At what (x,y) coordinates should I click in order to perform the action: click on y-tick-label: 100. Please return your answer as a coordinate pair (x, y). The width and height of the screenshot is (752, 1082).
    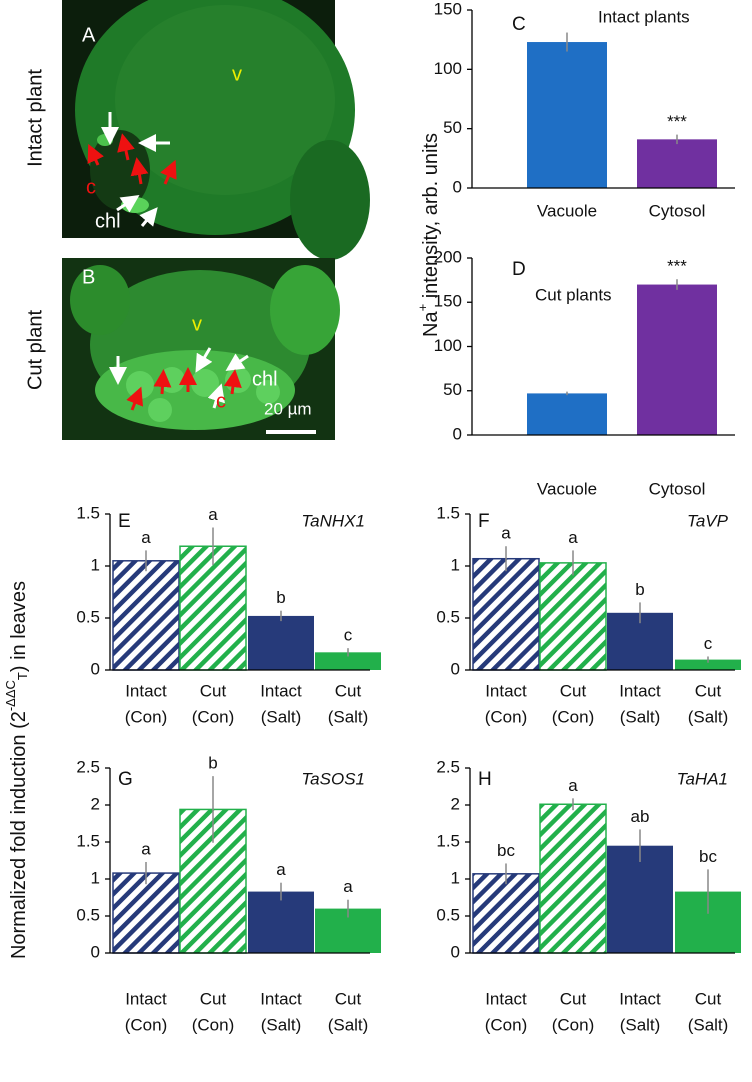
    Looking at the image, I should click on (448, 68).